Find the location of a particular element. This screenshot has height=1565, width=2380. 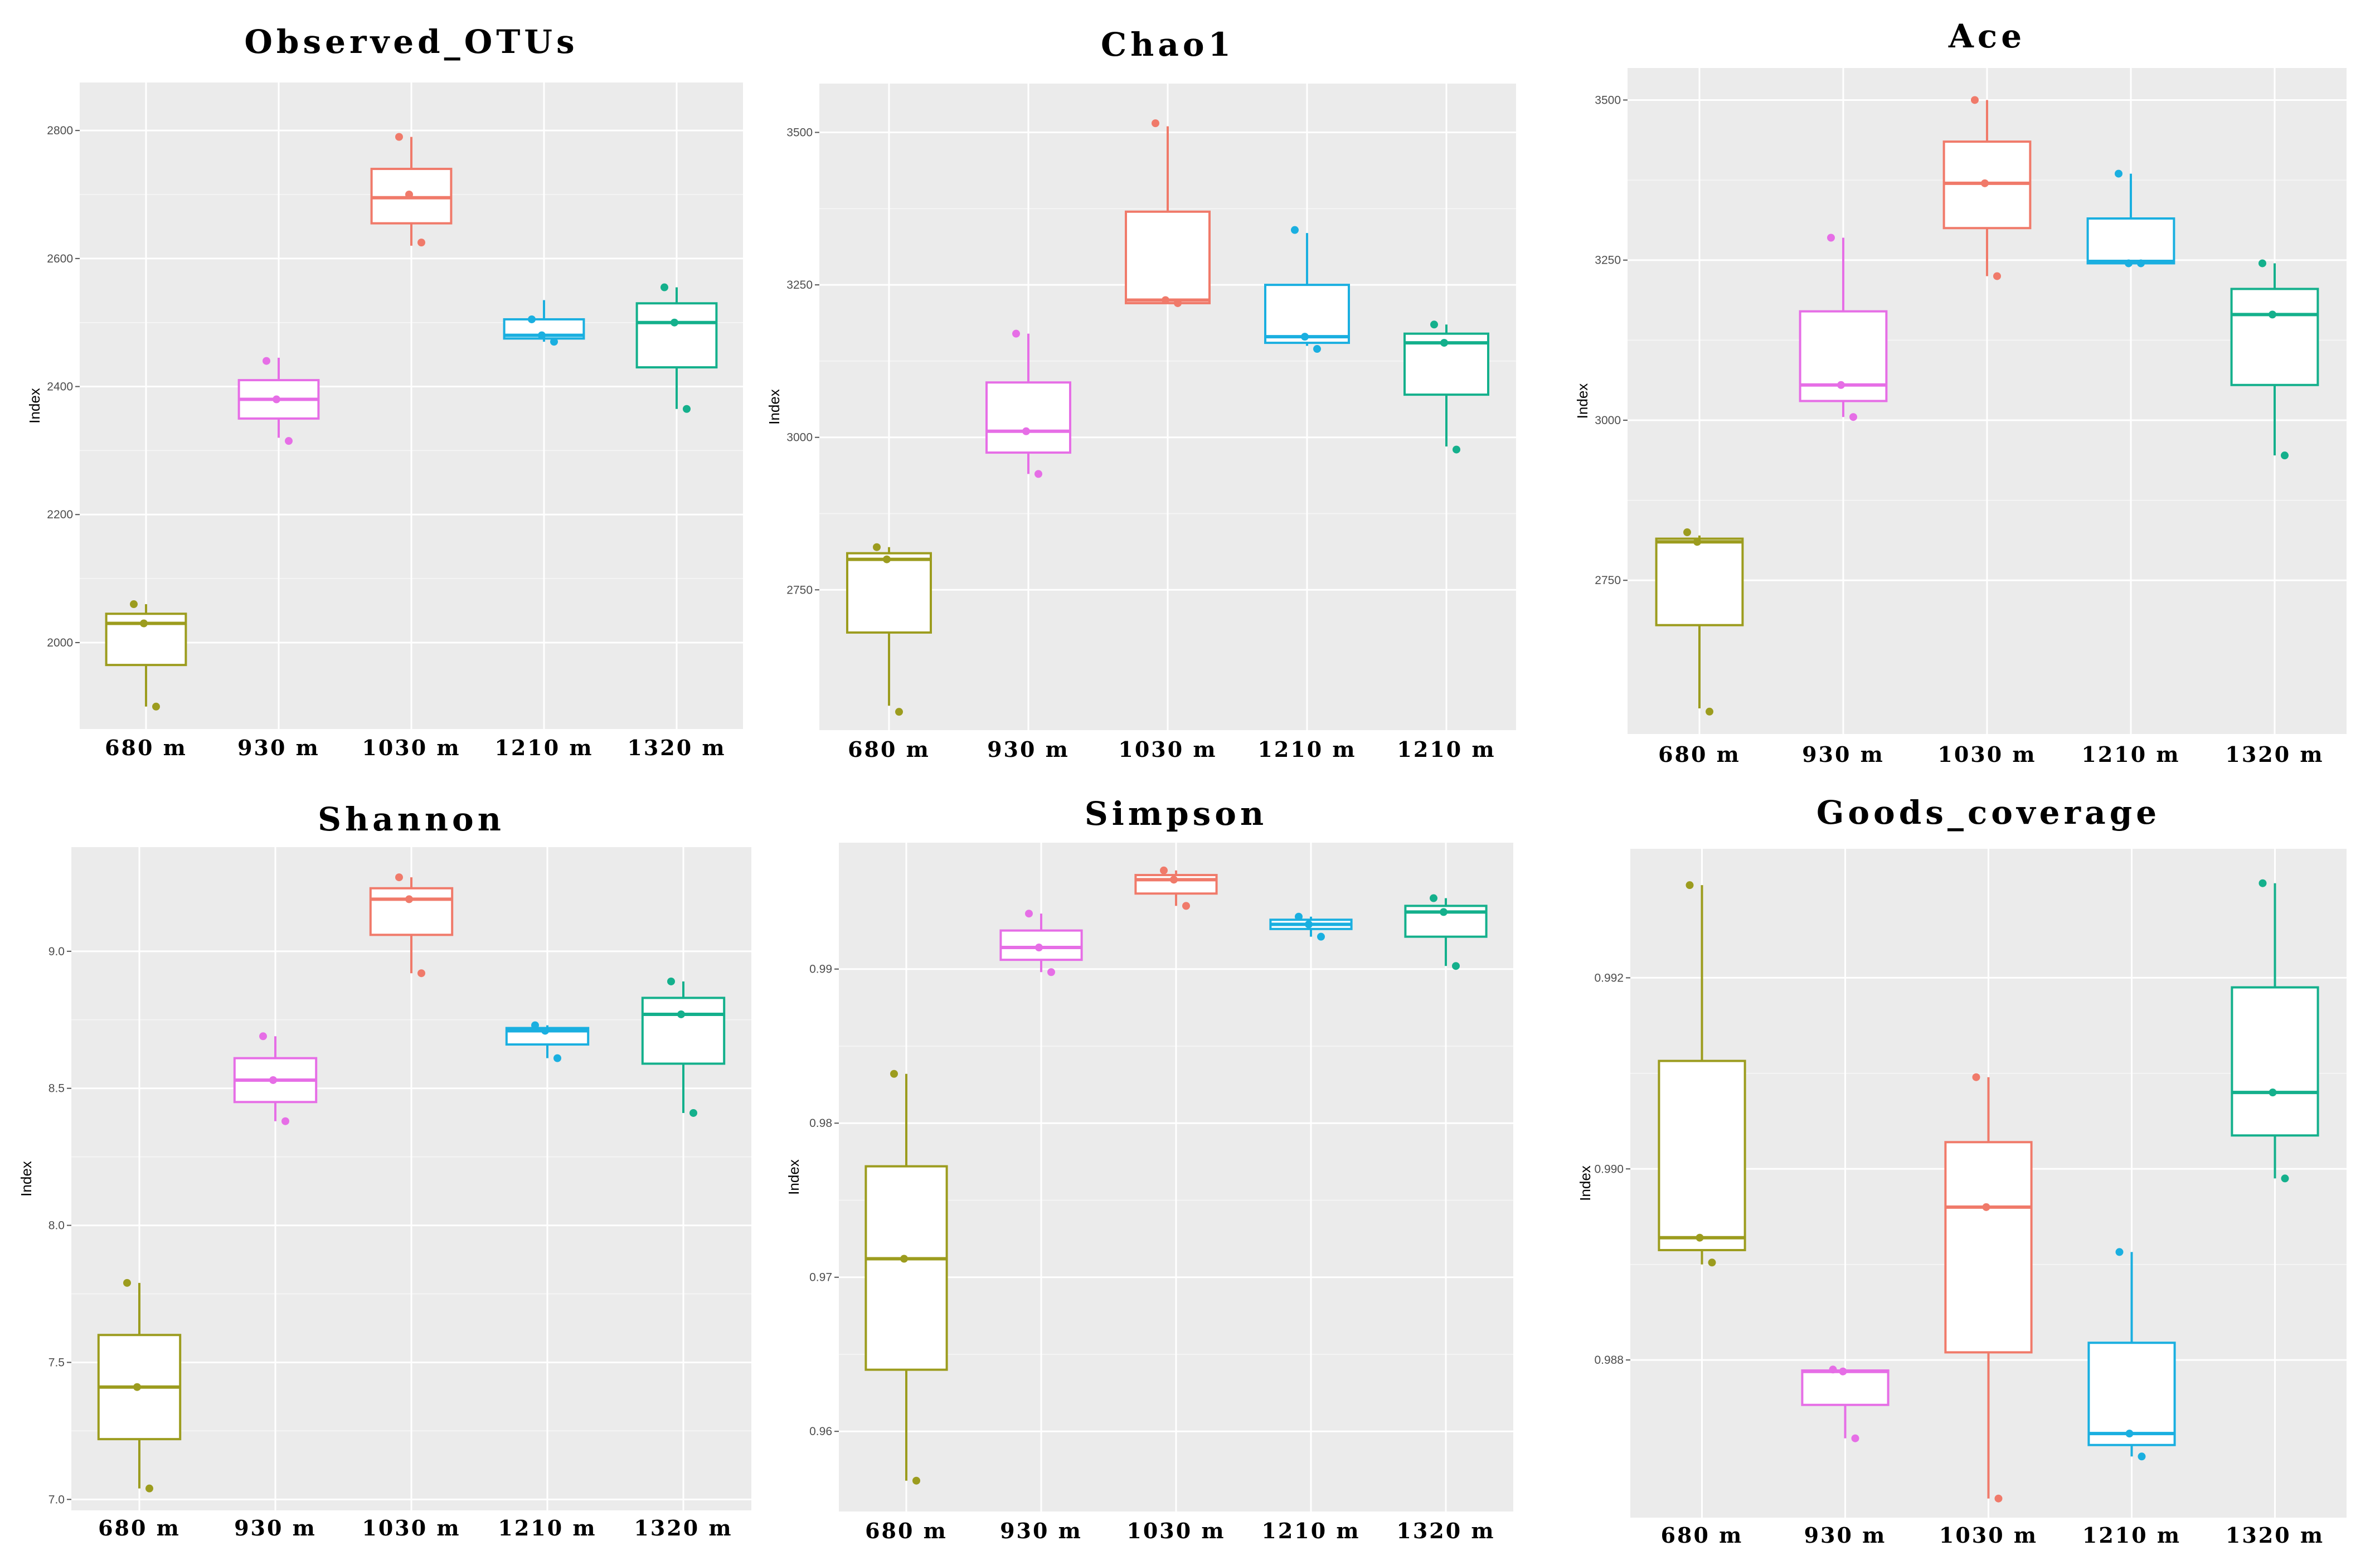

y-tick-label: 2400 is located at coordinates (60, 387).